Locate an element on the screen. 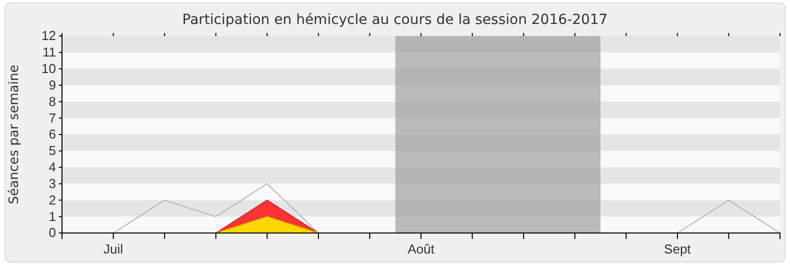  y-tick-label: 1 is located at coordinates (52, 216).